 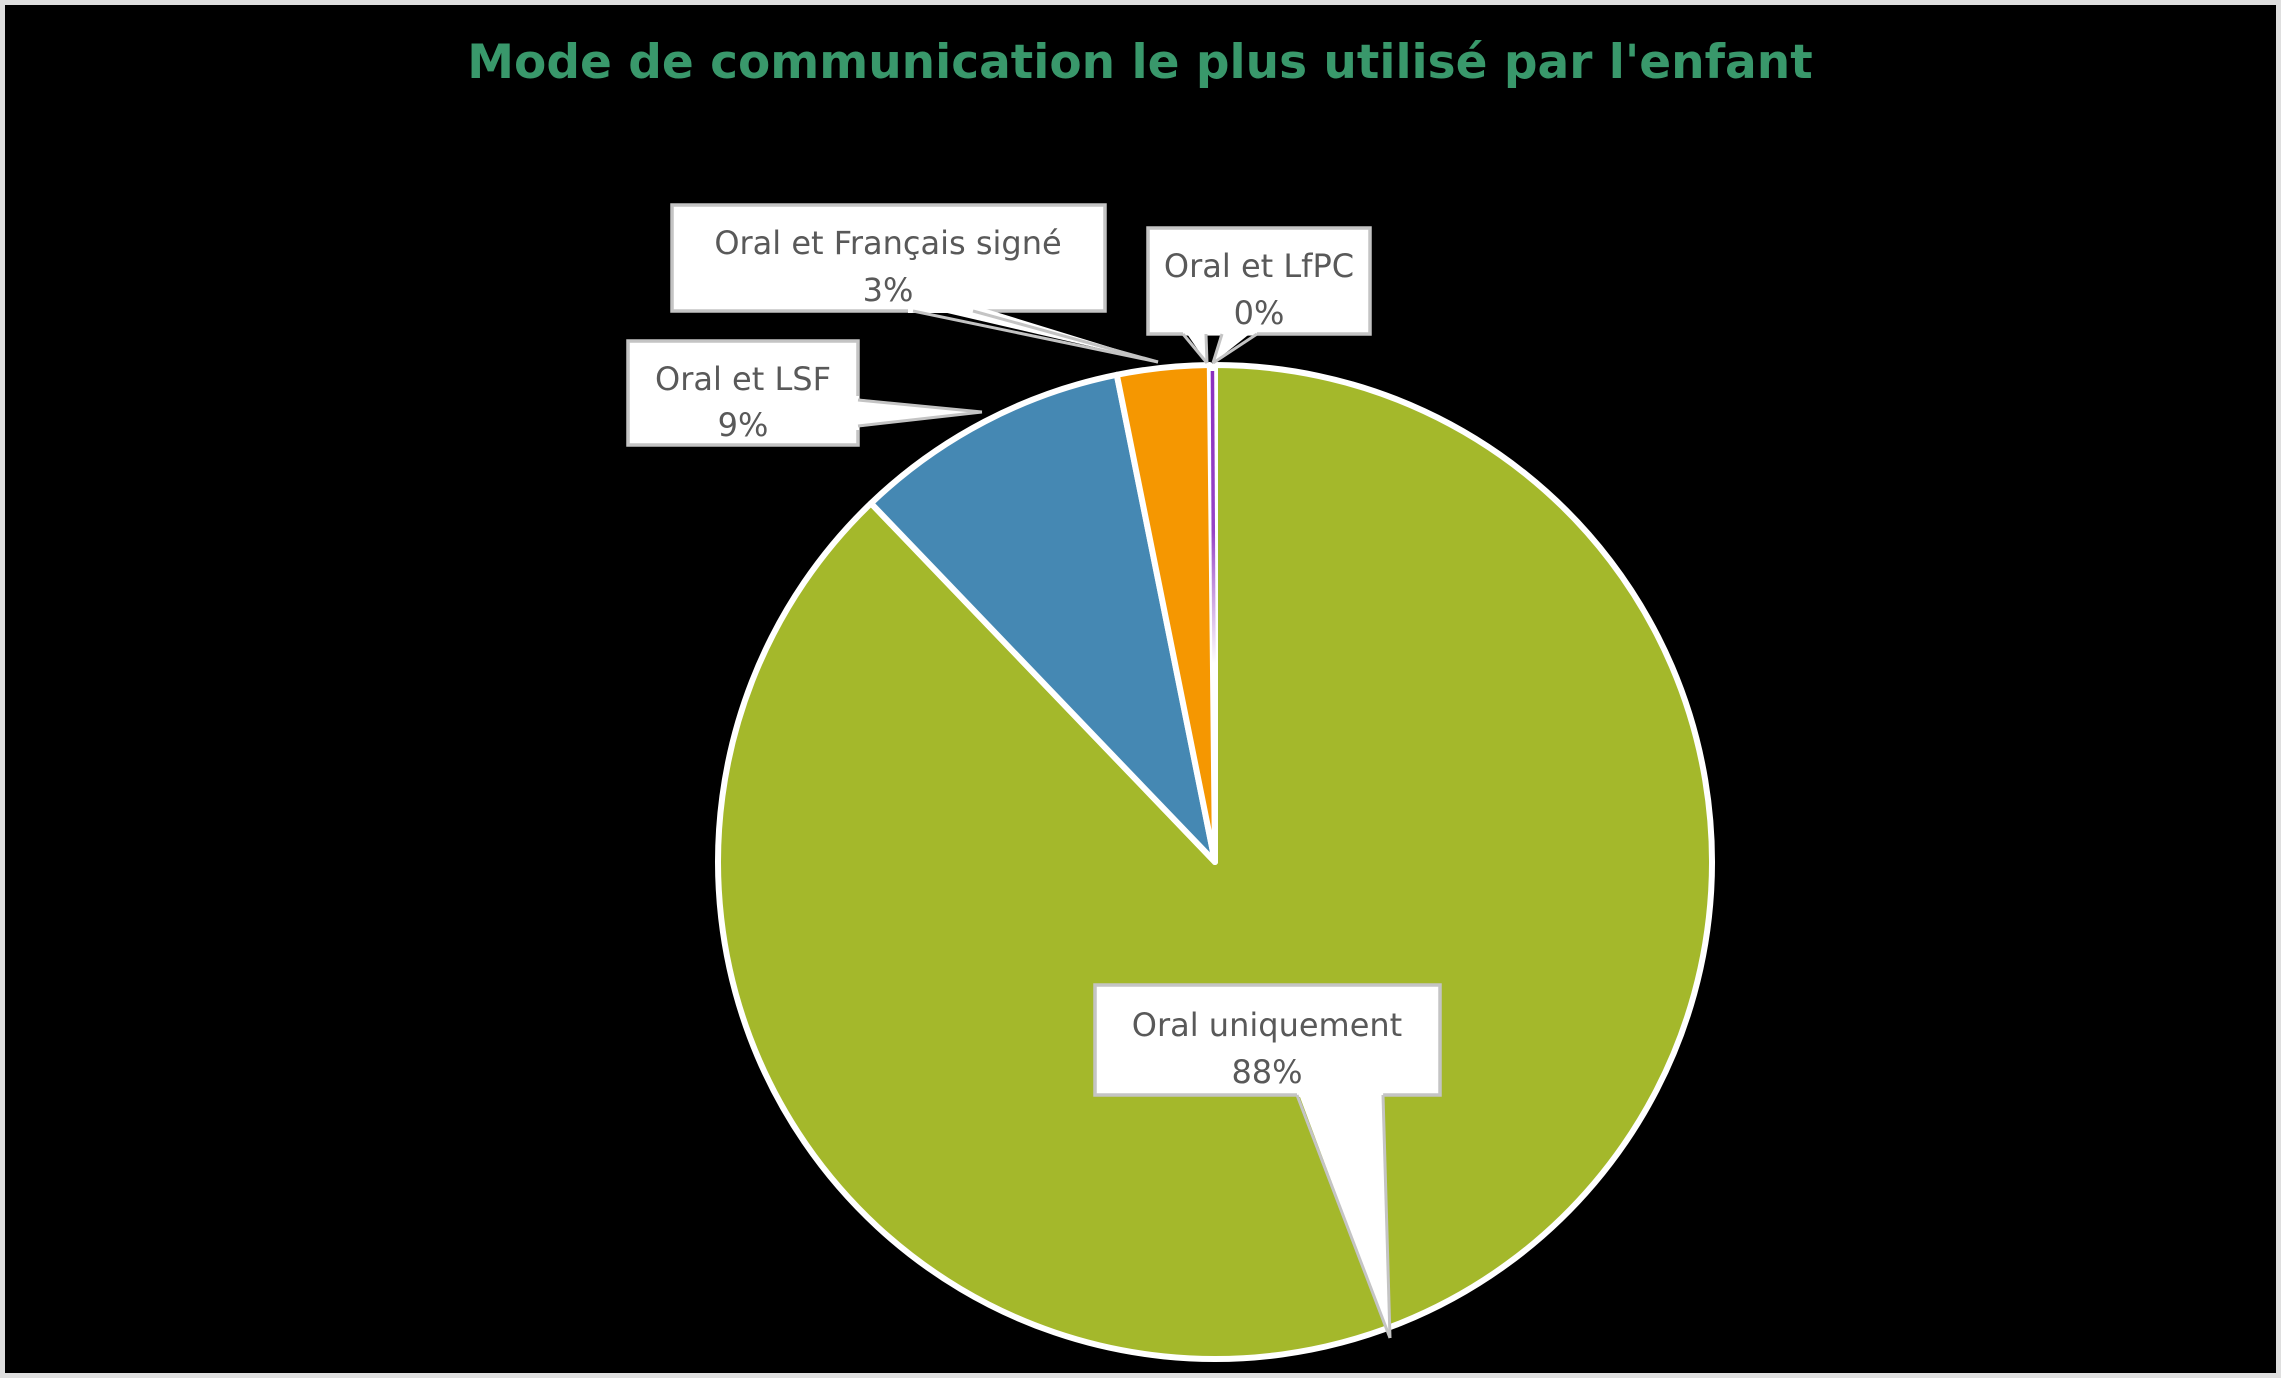 What do you see at coordinates (1266, 1072) in the screenshot?
I see `callout-value: 88%` at bounding box center [1266, 1072].